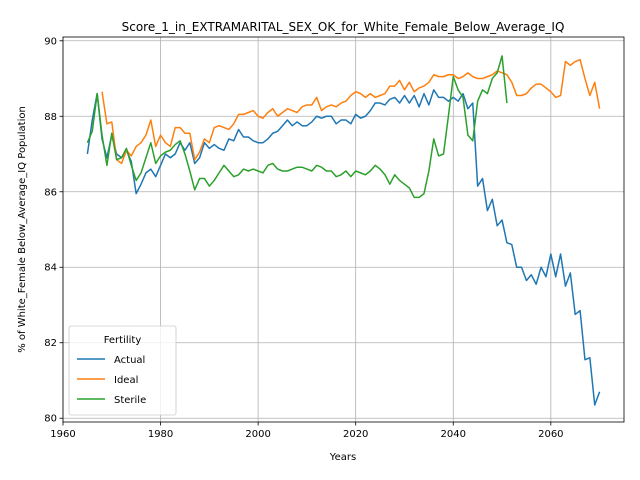 The height and width of the screenshot is (480, 640). What do you see at coordinates (126, 380) in the screenshot?
I see `legend-label-ideal: Ideal` at bounding box center [126, 380].